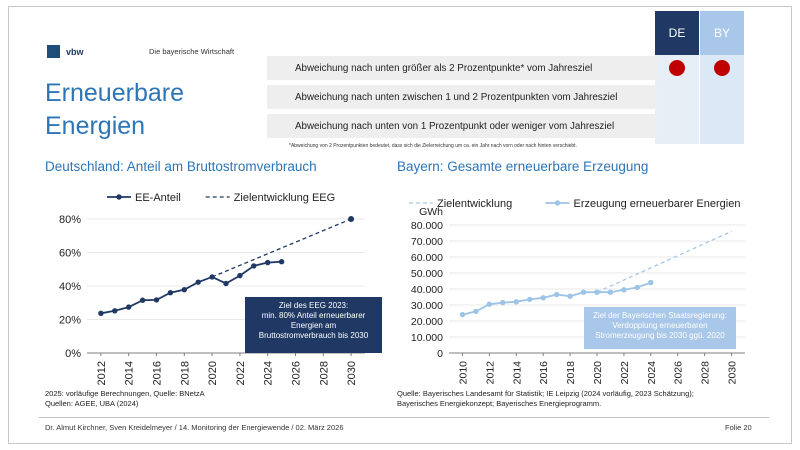  What do you see at coordinates (70, 321) in the screenshot?
I see `y-tick-label: 20%` at bounding box center [70, 321].